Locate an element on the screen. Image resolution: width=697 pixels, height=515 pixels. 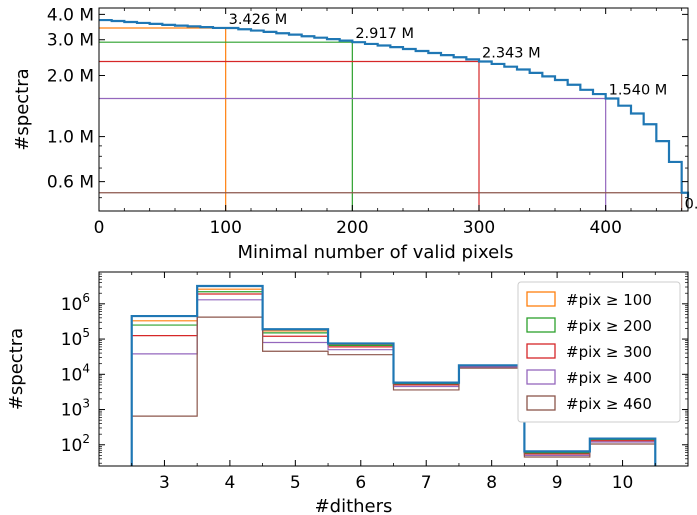
y-tick-label-4: 4.0 M is located at coordinates (70, 15).